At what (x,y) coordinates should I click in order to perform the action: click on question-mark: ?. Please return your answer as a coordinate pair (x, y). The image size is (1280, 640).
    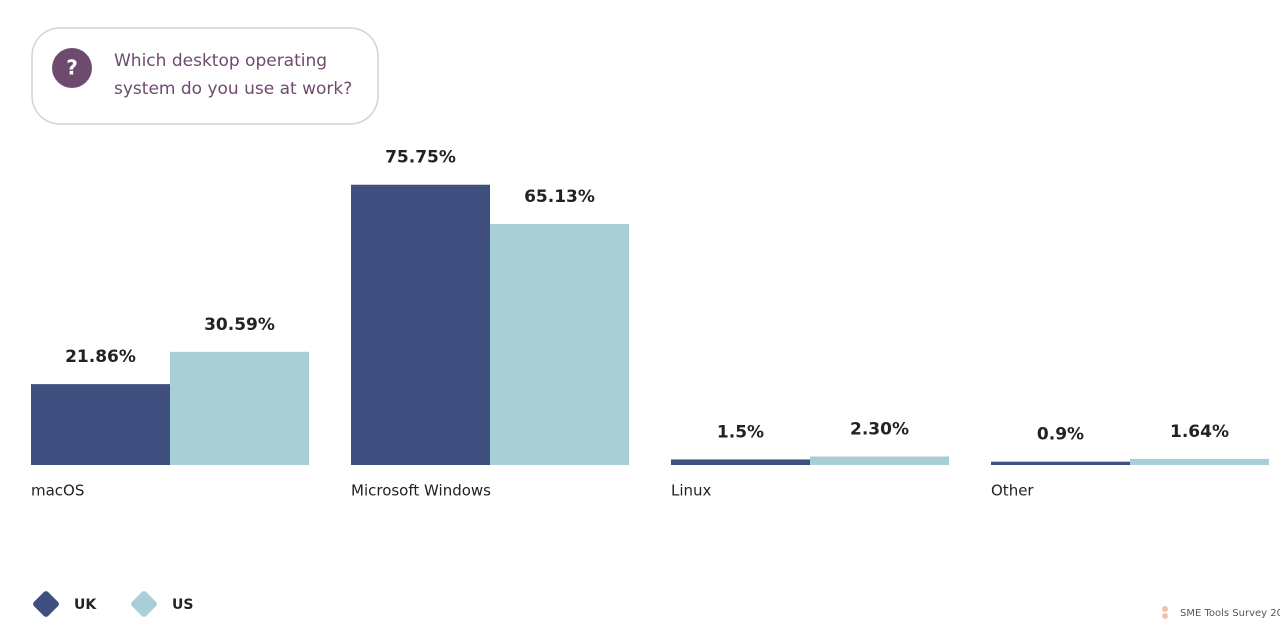
    Looking at the image, I should click on (72, 68).